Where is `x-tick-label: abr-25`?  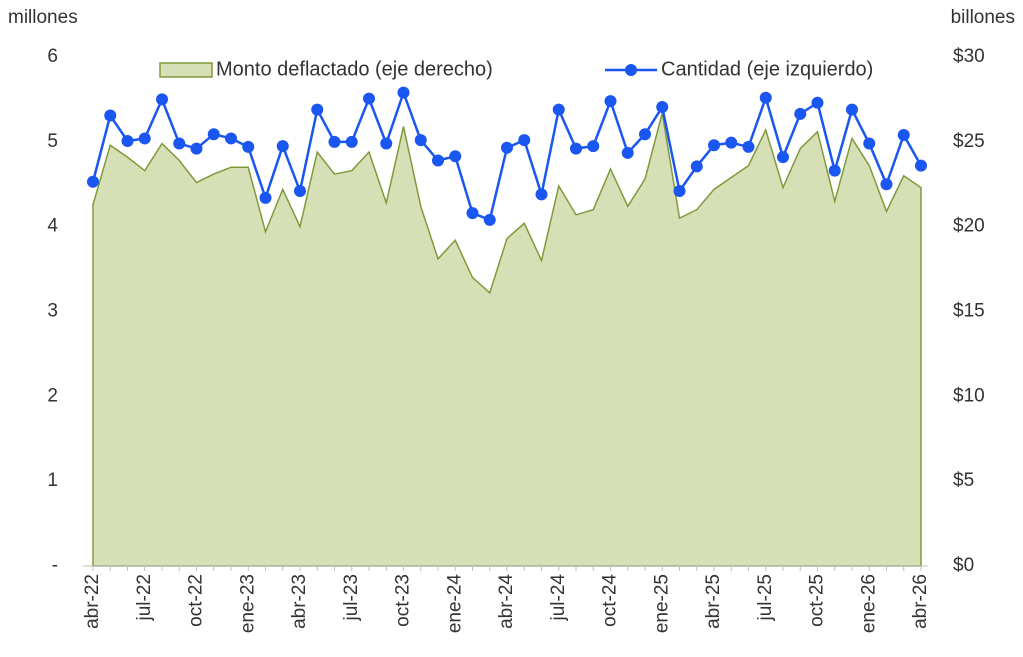 x-tick-label: abr-25 is located at coordinates (713, 601).